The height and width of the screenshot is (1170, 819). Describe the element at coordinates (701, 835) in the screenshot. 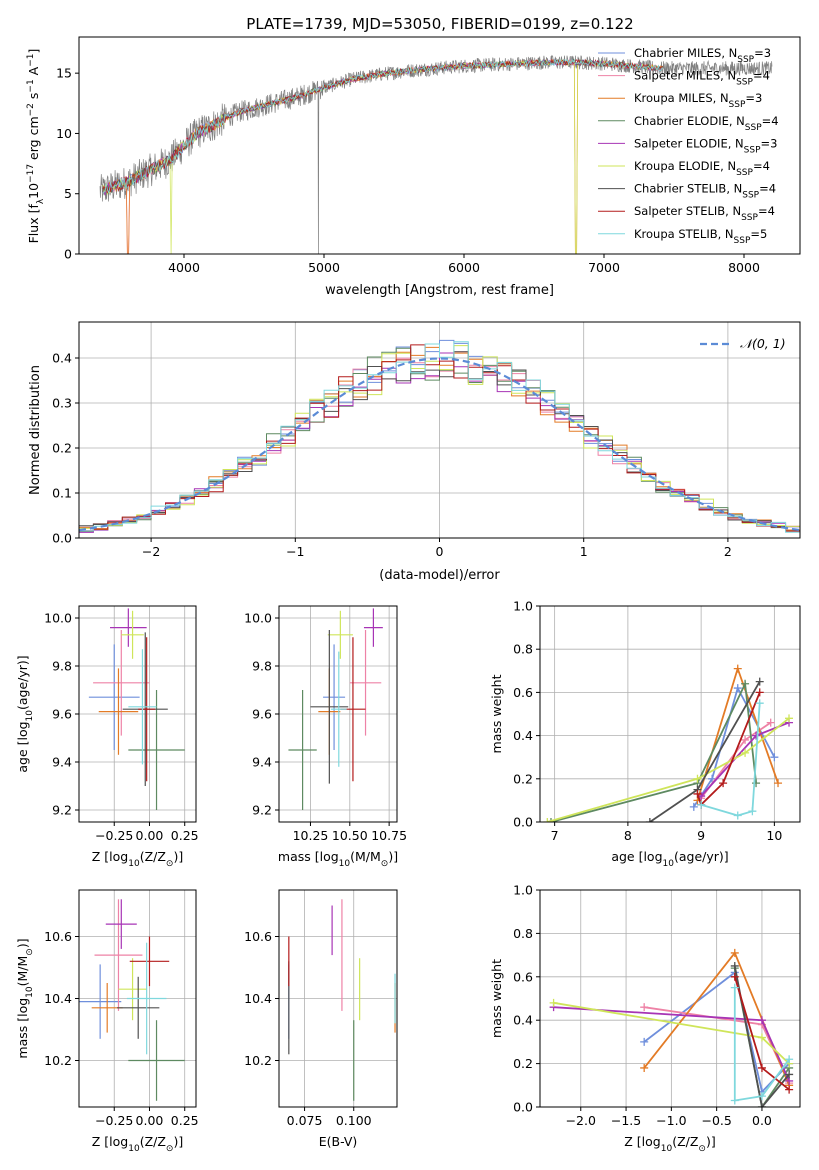

I see `x-tick-label: 9` at that location.